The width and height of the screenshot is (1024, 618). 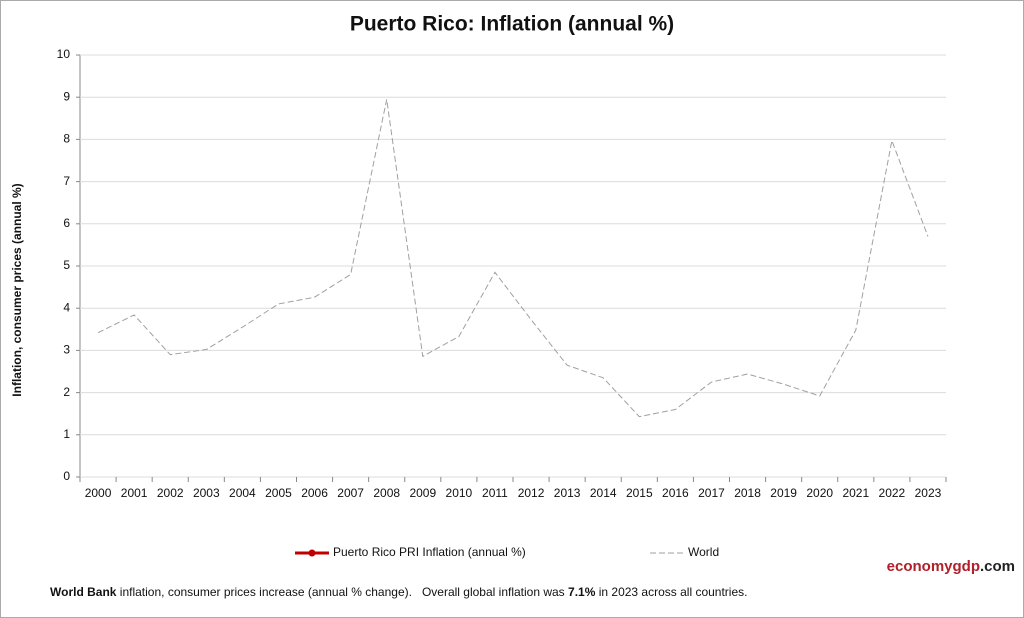 What do you see at coordinates (429, 552) in the screenshot?
I see `legend-label: Puerto Rico PRI Inflation (annual %)` at bounding box center [429, 552].